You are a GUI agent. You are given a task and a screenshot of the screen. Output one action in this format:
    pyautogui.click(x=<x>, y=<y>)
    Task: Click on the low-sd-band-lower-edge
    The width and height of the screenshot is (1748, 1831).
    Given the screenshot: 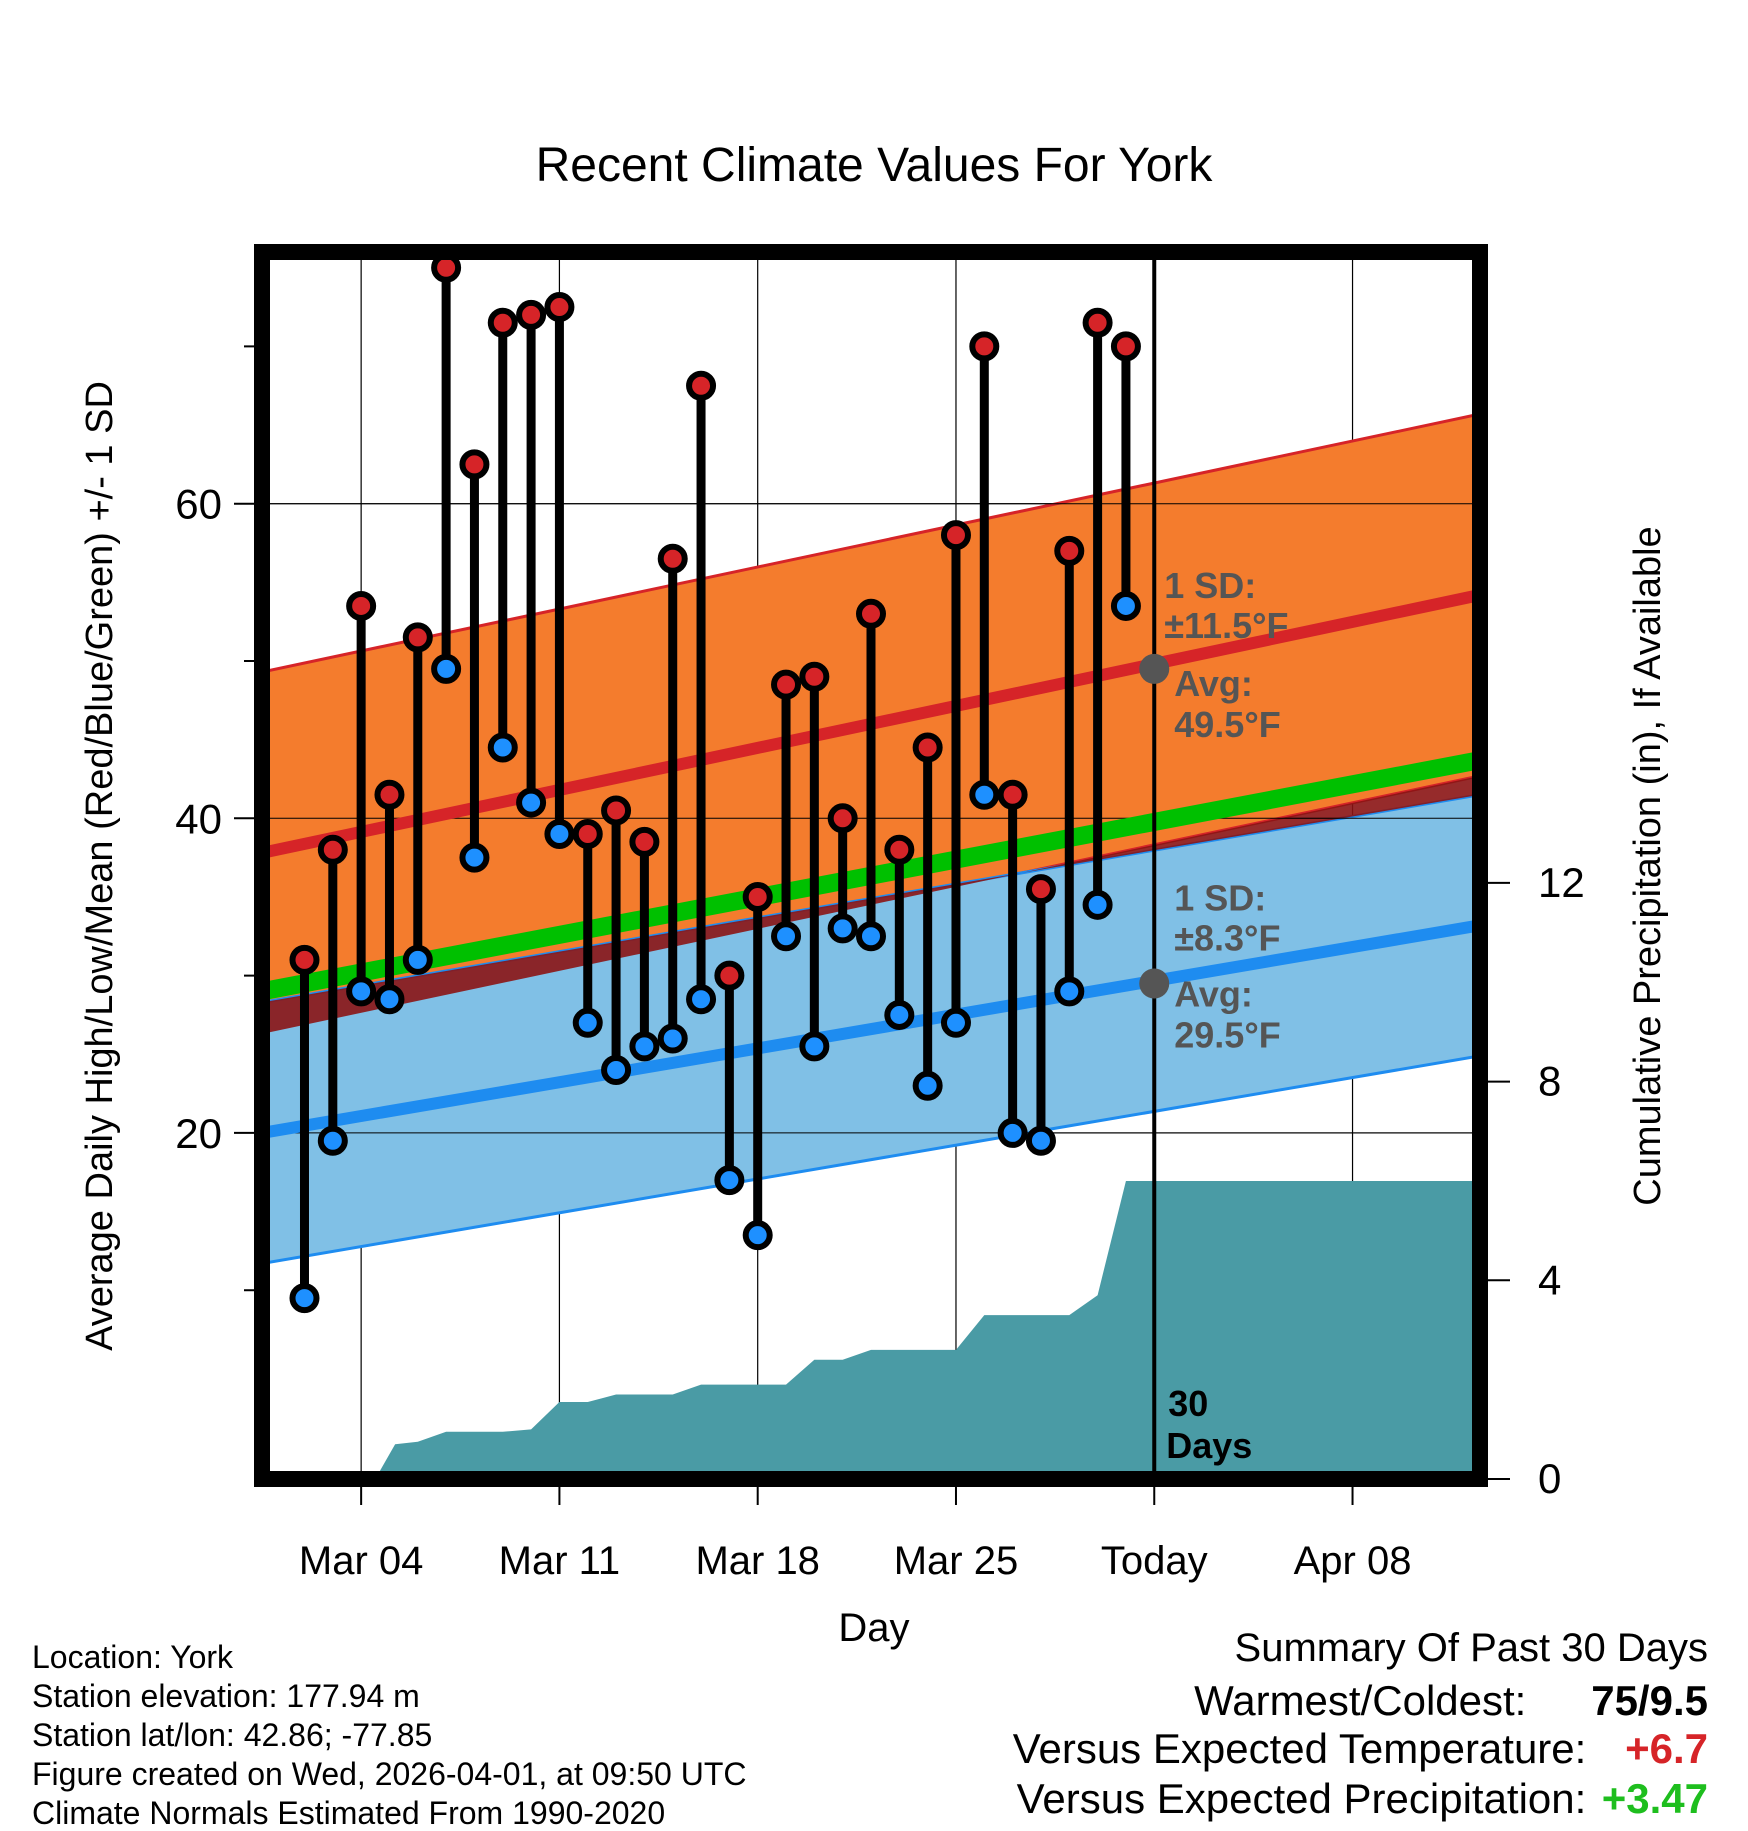 What is the action you would take?
    pyautogui.click(x=871, y=1159)
    